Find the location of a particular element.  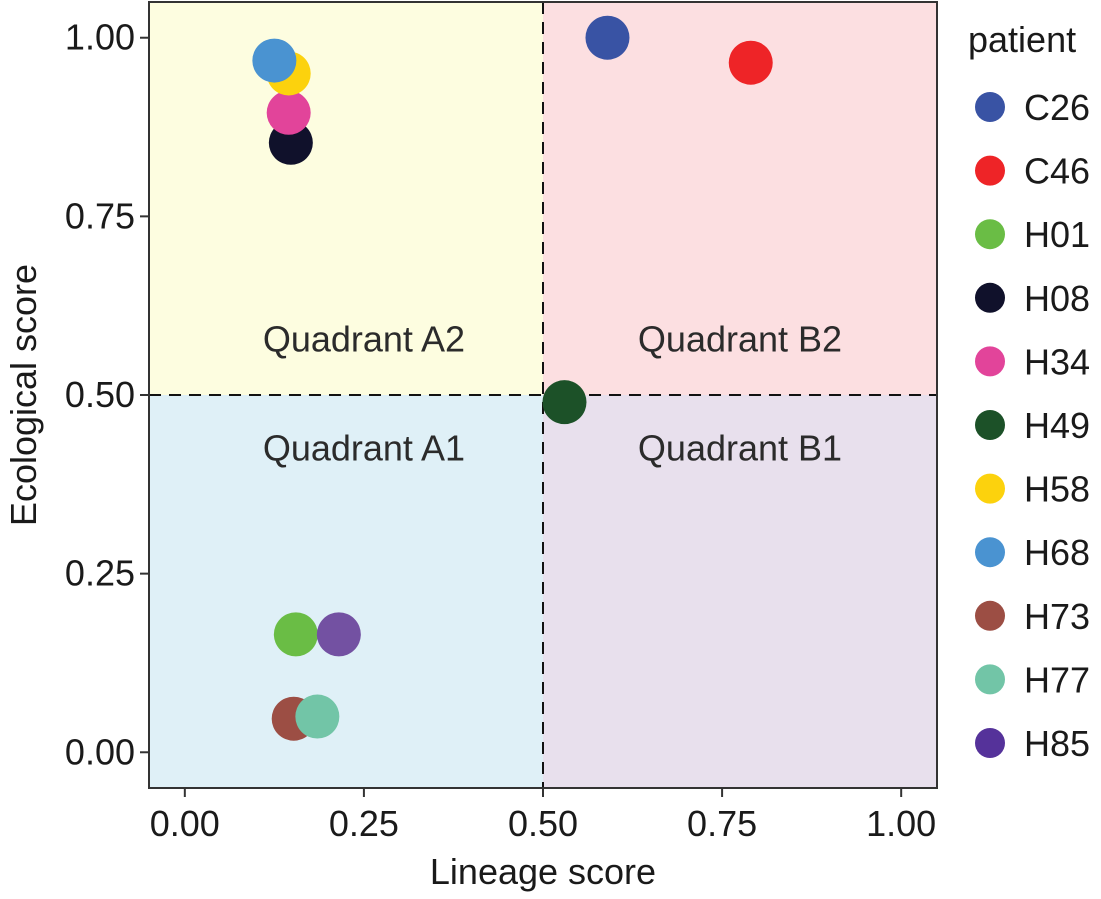

point-h68 is located at coordinates (274, 60).